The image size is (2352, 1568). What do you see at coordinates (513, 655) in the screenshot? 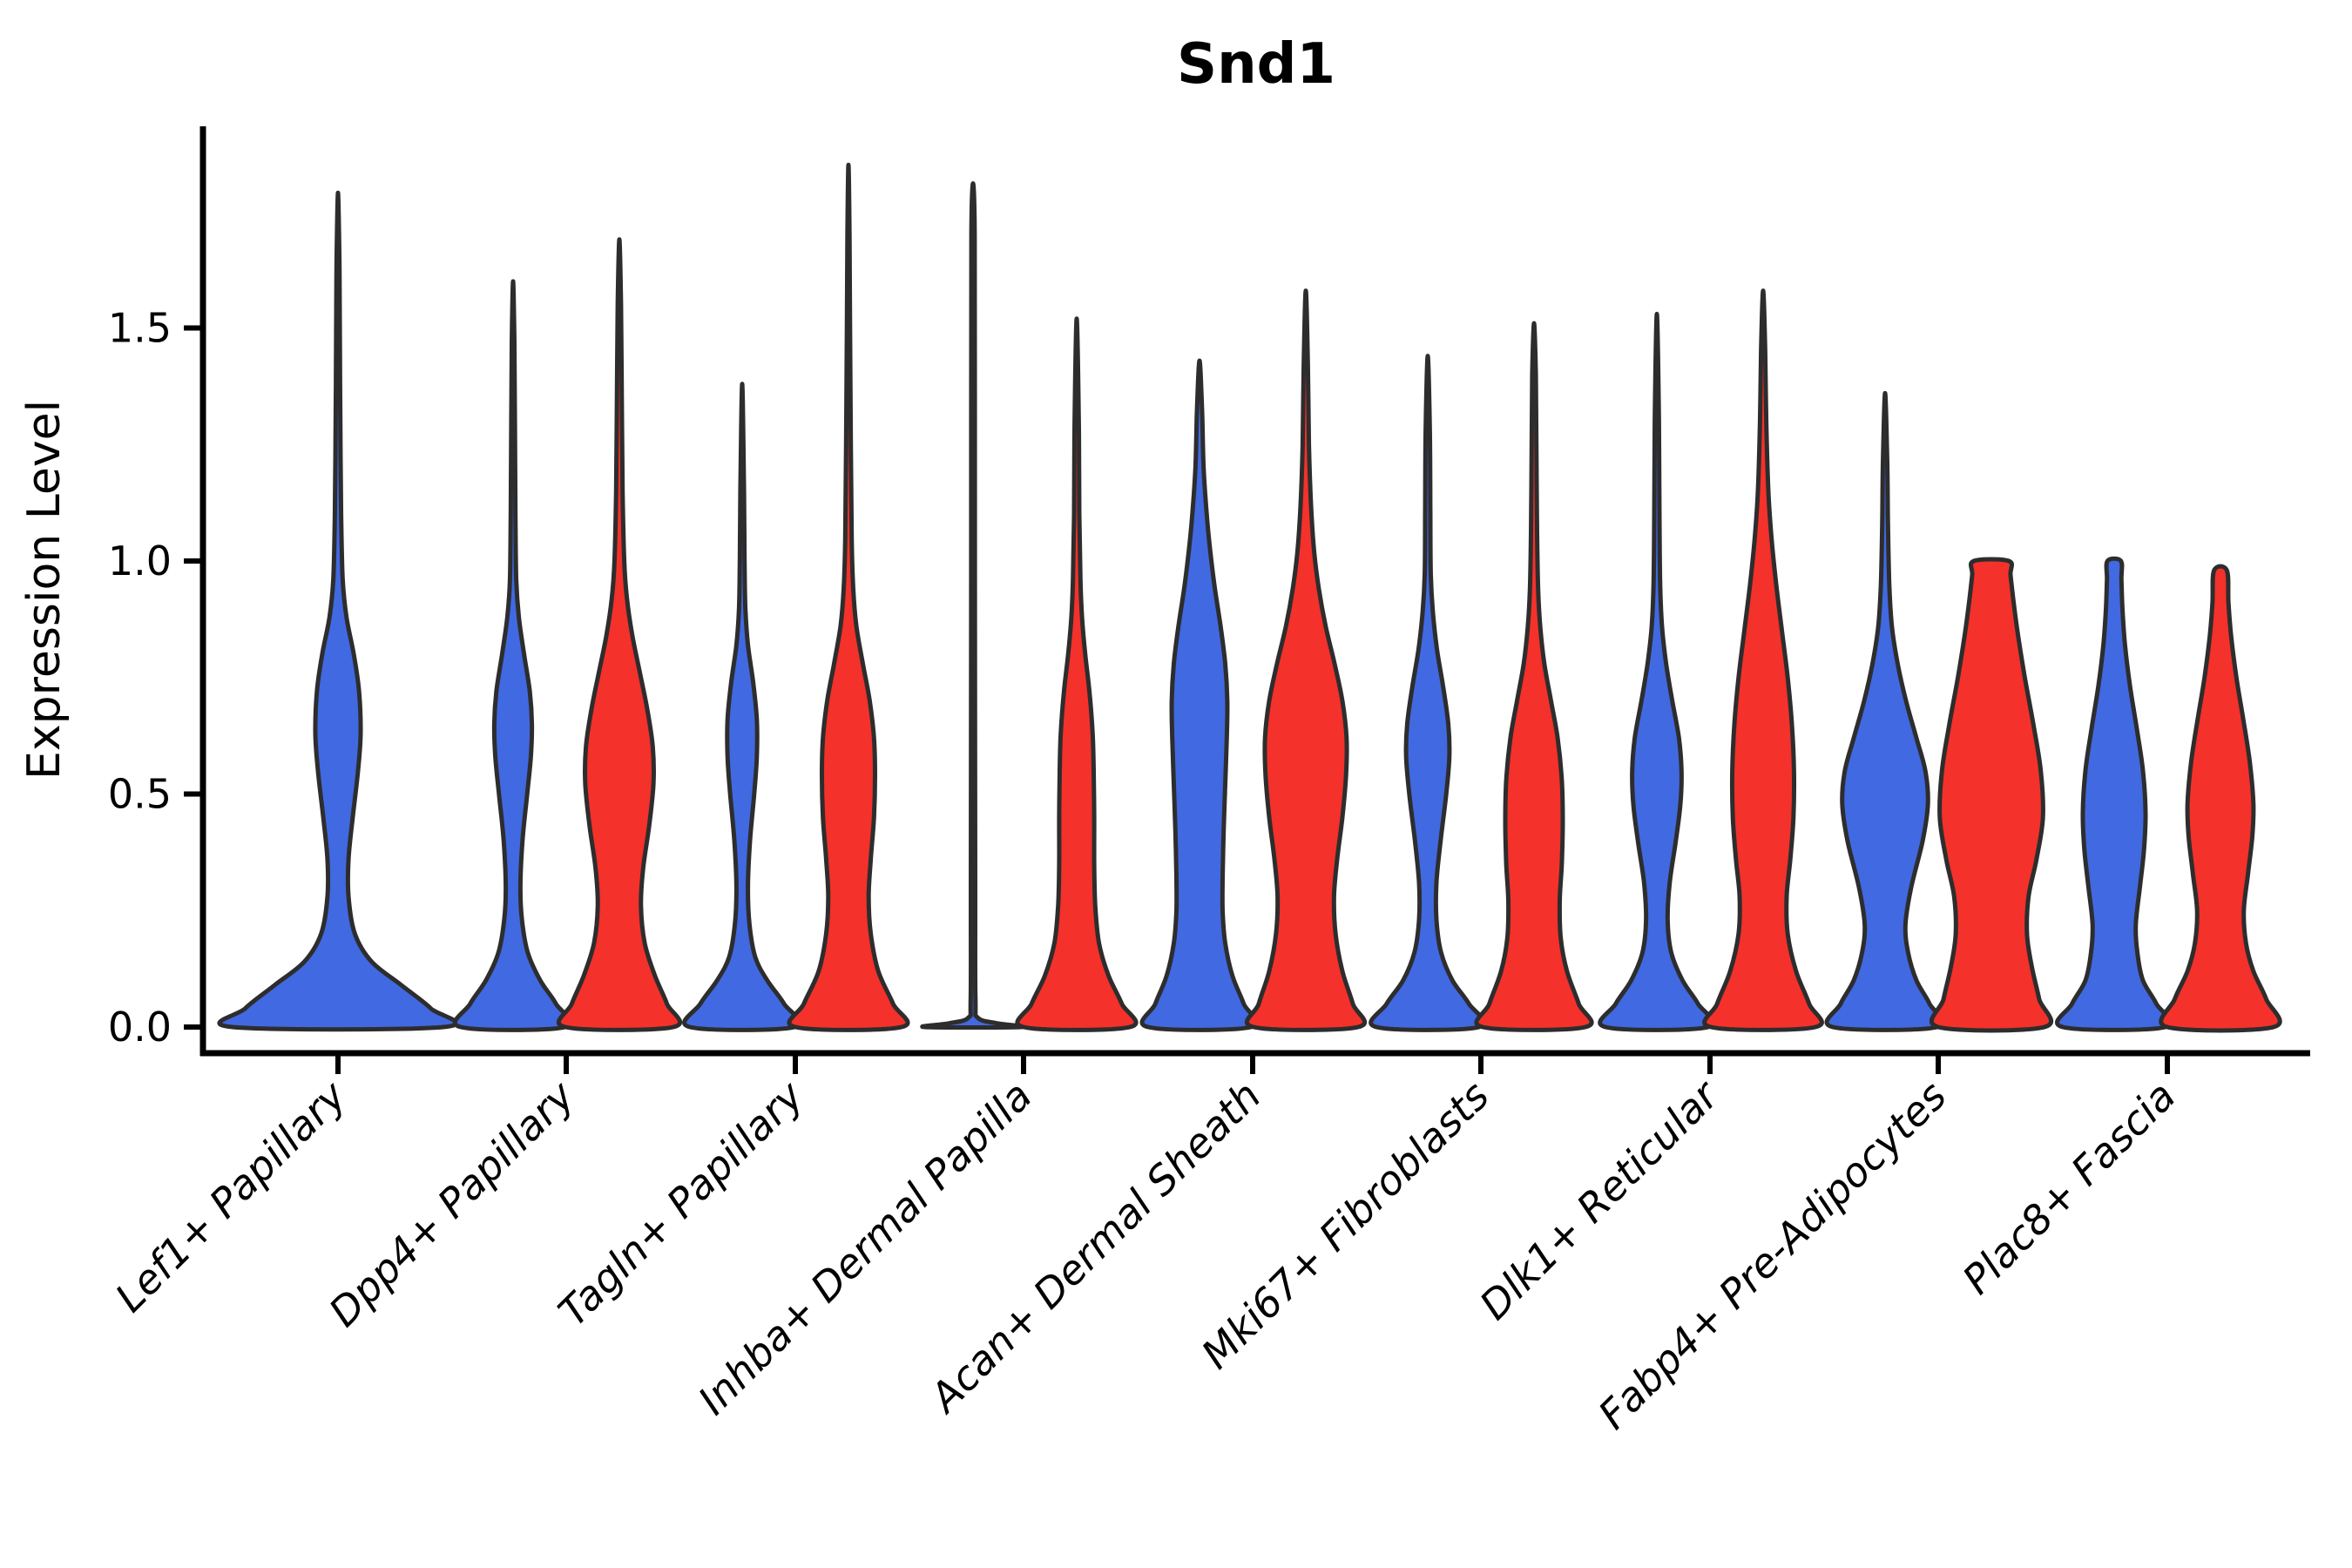
I see `violin-dpp4-papillary-blue` at bounding box center [513, 655].